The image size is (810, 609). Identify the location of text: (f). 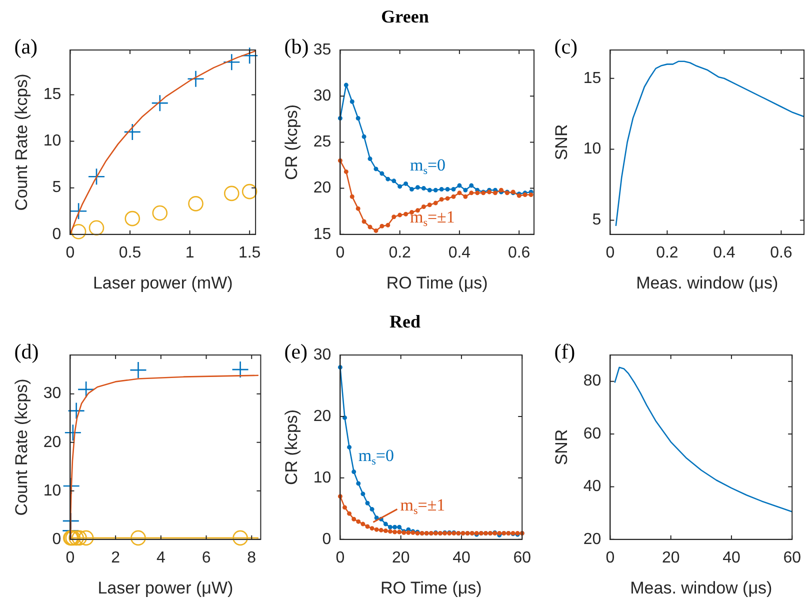
(565, 352).